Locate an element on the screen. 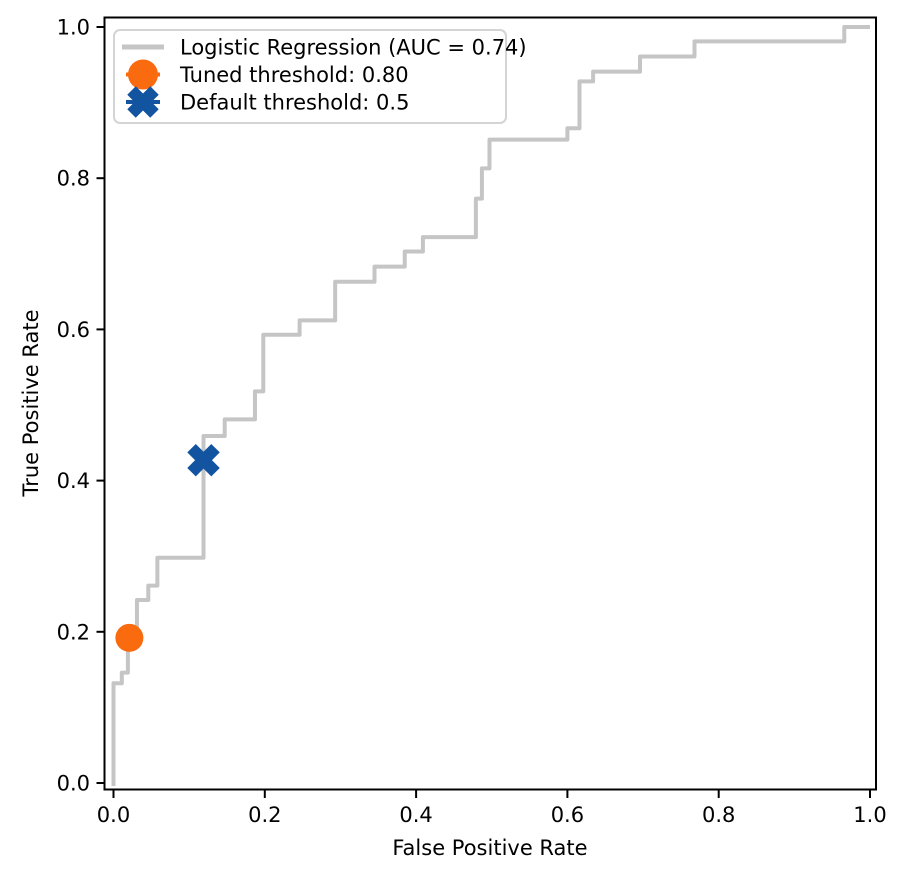  legend-box is located at coordinates (310, 76).